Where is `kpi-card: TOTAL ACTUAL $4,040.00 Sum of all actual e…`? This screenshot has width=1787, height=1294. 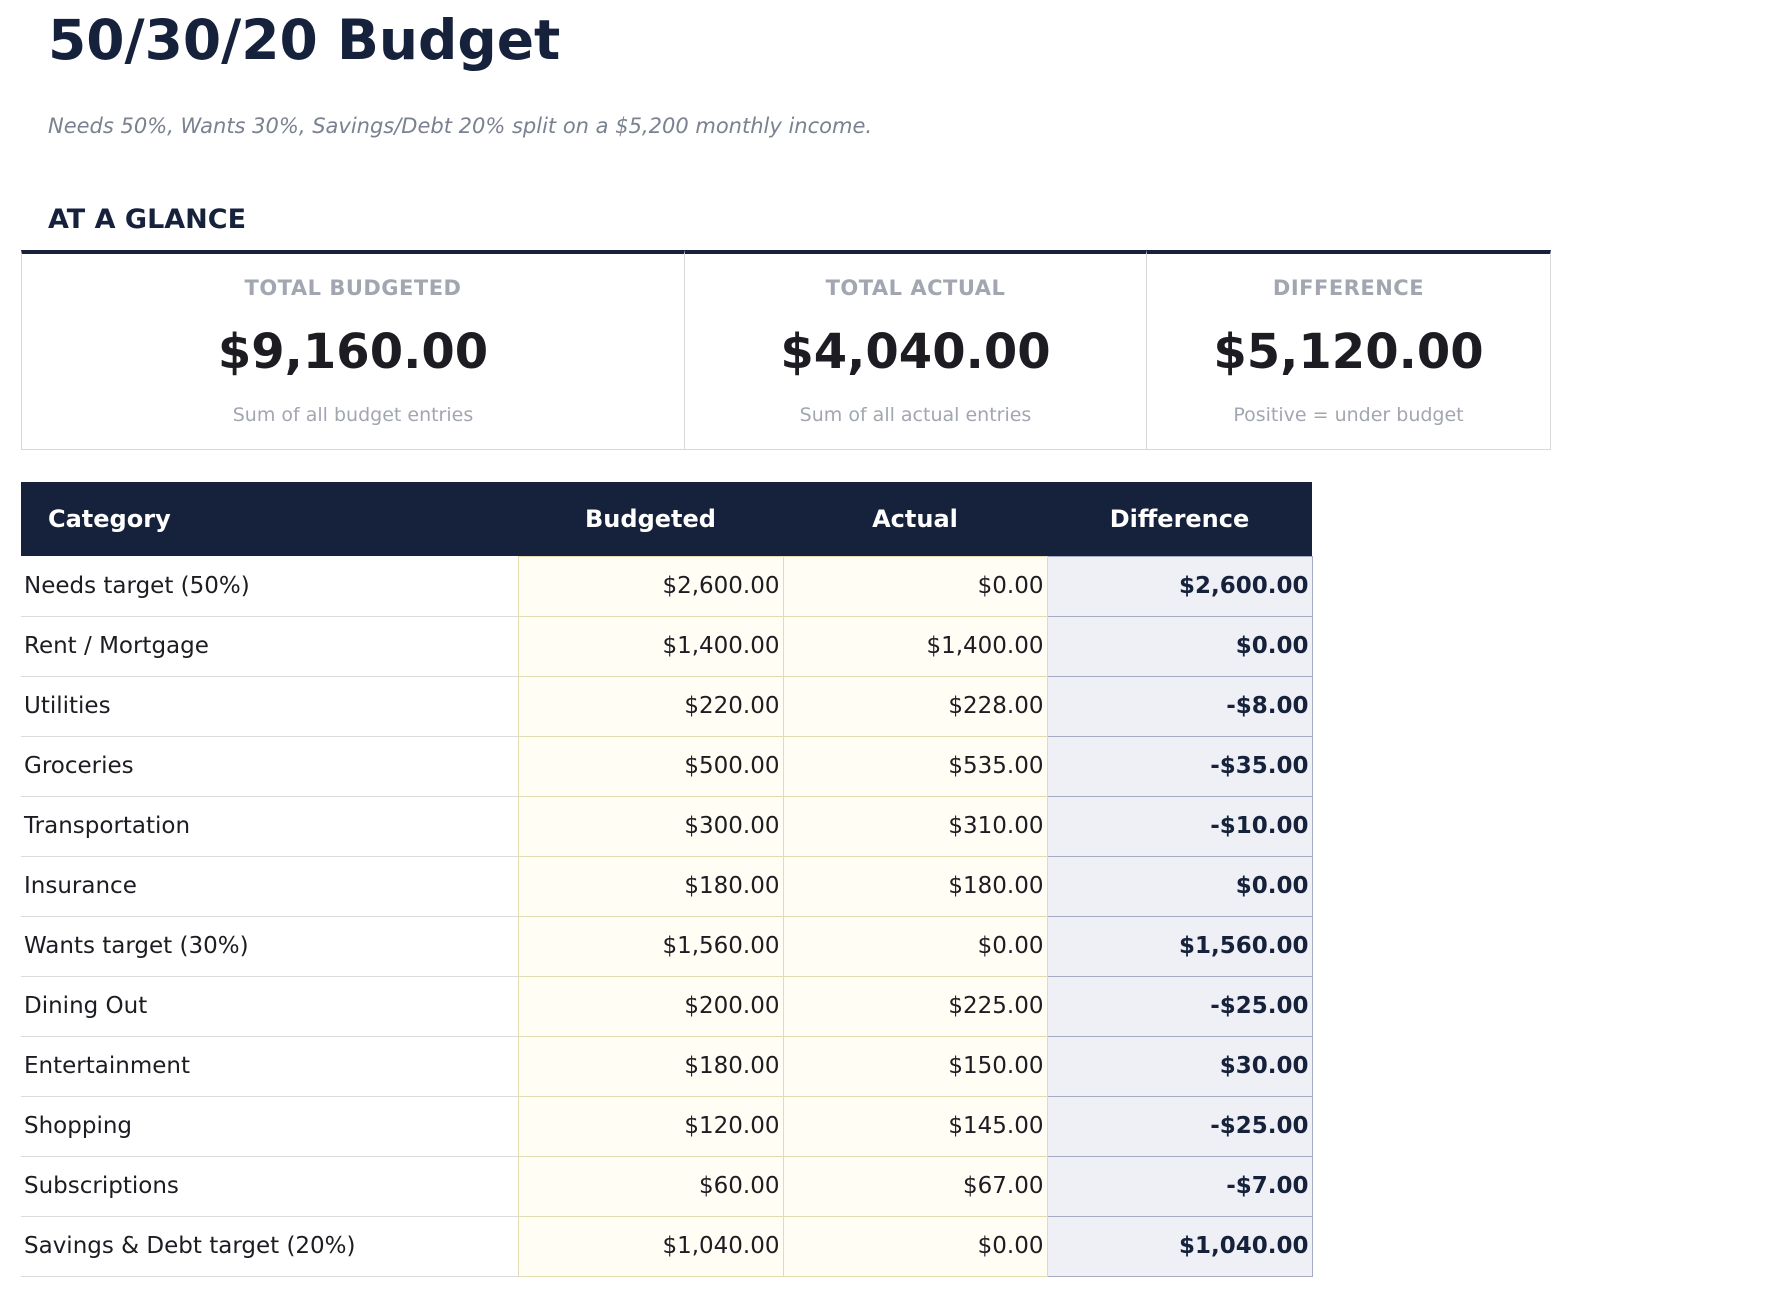
kpi-card: TOTAL ACTUAL $4,040.00 Sum of all actual e… is located at coordinates (915, 350).